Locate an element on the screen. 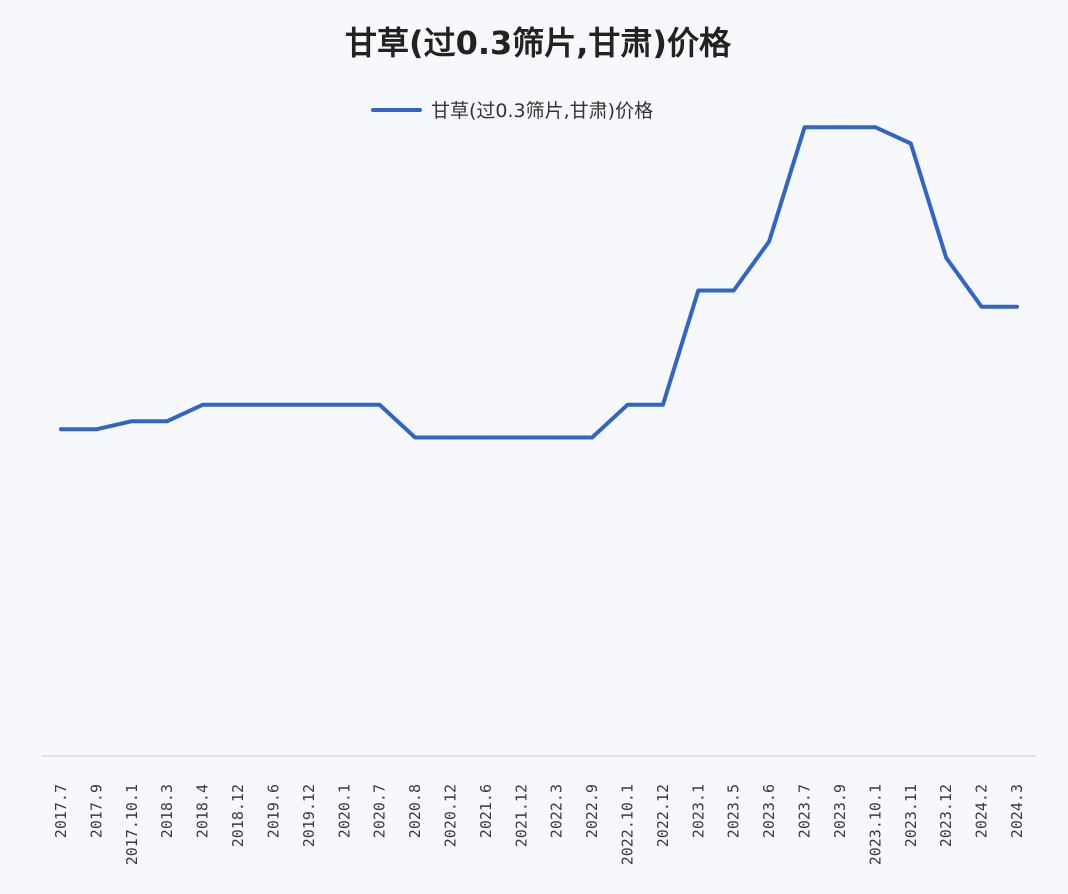 This screenshot has height=894, width=1068. x-tick-label: 2023.10.1 is located at coordinates (875, 824).